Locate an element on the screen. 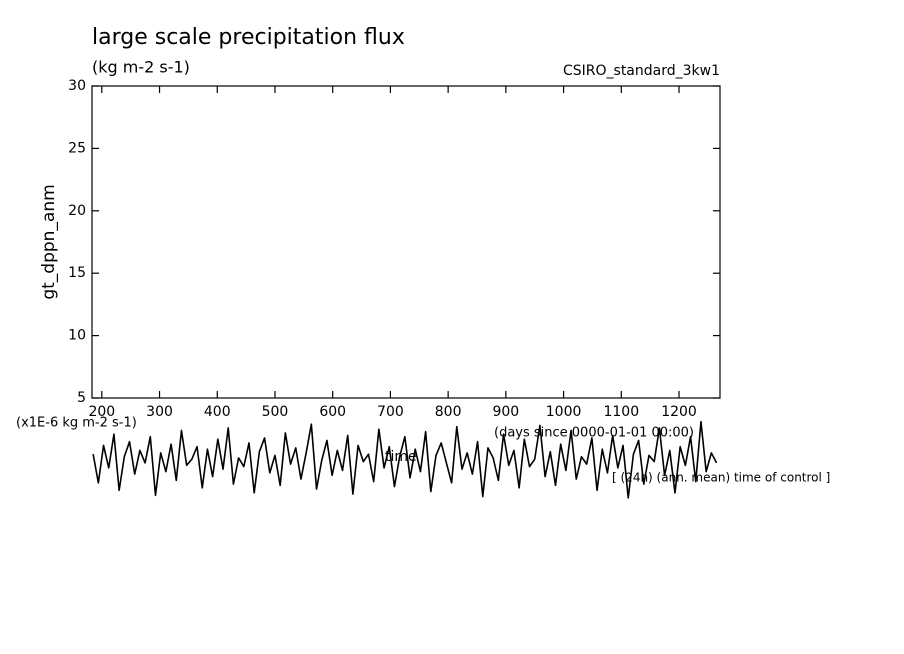 The image size is (904, 654). x-tick-label: 500 is located at coordinates (275, 412).